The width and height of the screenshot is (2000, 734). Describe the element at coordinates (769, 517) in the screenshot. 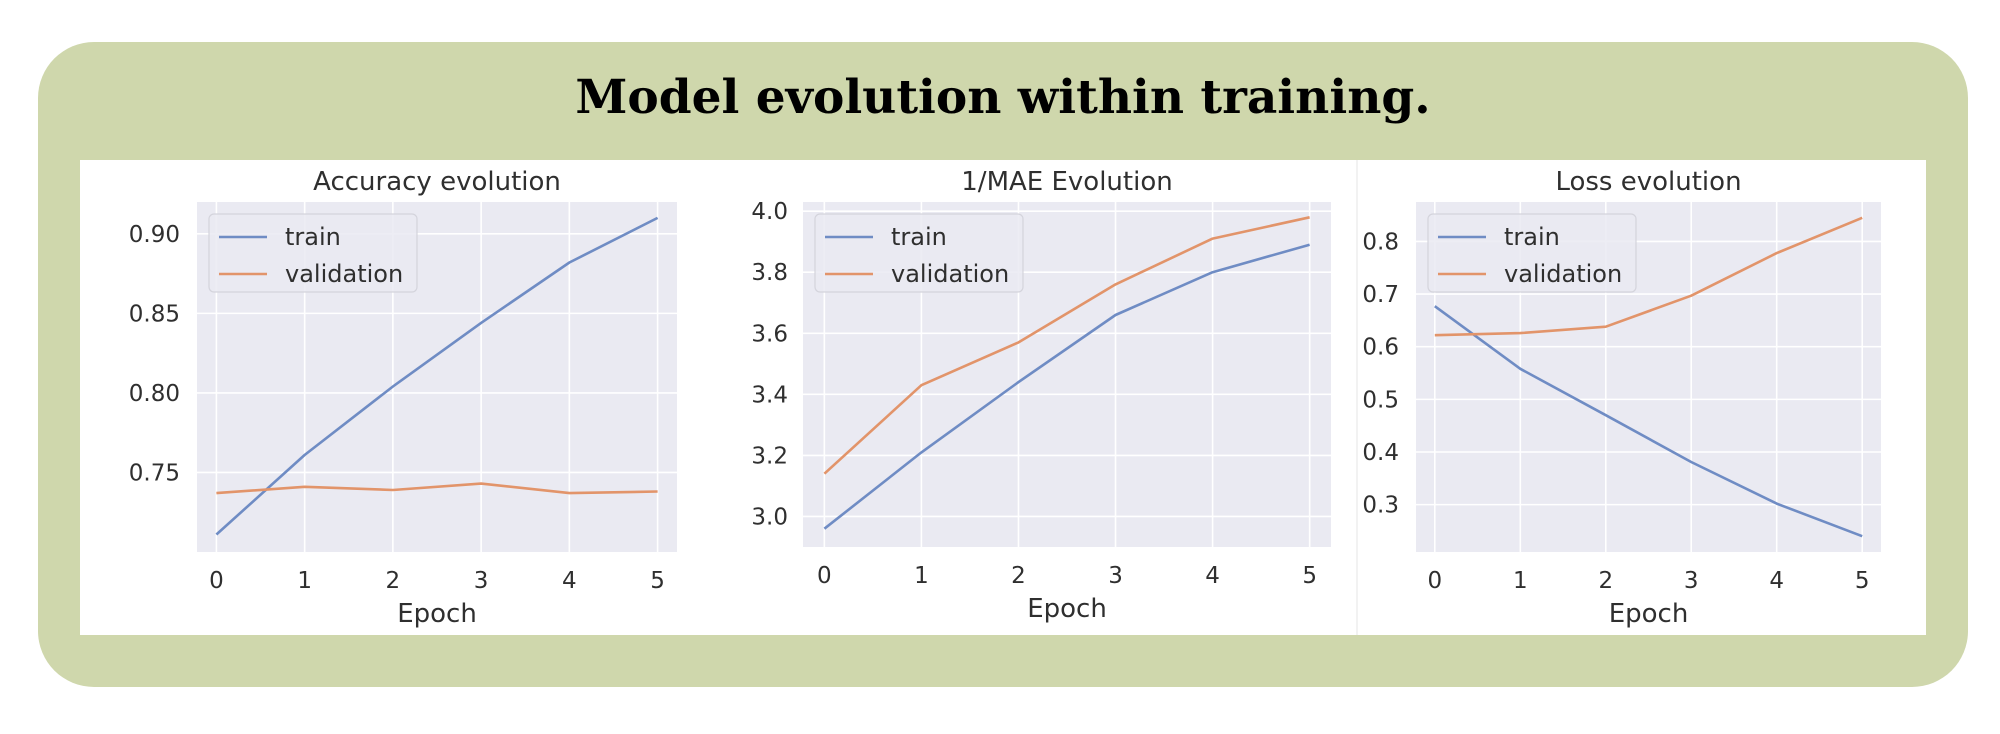

I see `y-tick-label: 3.0` at that location.